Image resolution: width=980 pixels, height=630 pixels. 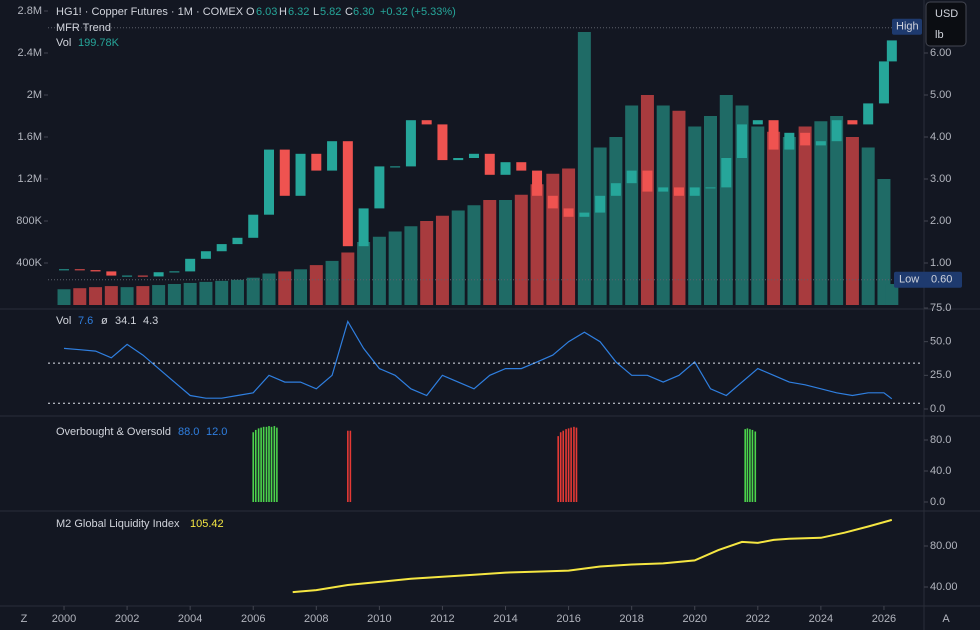 What do you see at coordinates (694, 619) in the screenshot?
I see `x-tick-label: 2020` at bounding box center [694, 619].